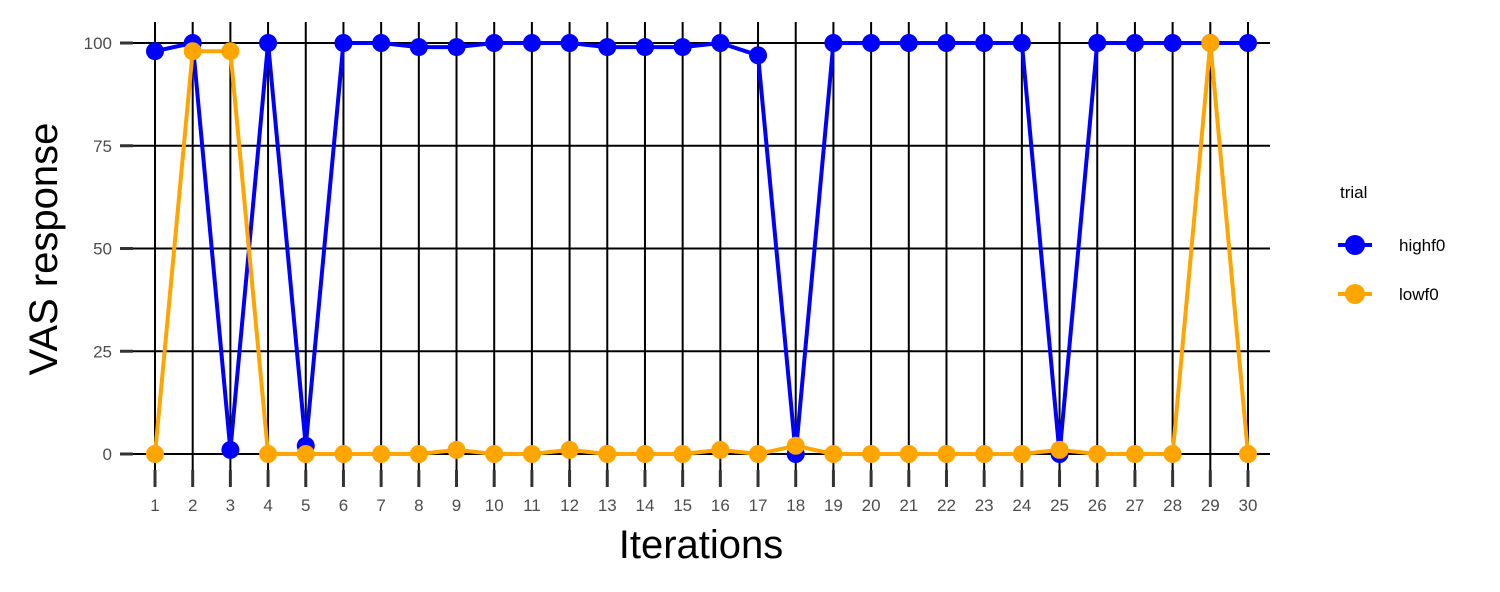 The height and width of the screenshot is (592, 1500). Describe the element at coordinates (305, 505) in the screenshot. I see `x-tick-label: 5` at that location.